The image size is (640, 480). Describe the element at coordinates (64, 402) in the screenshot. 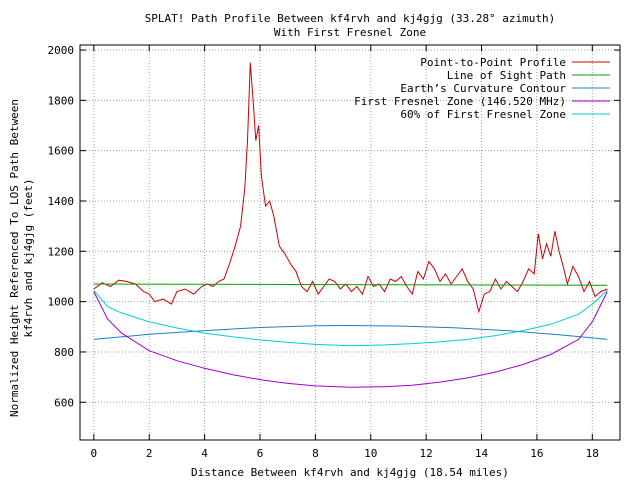

I see `y-tick-label: 600` at that location.